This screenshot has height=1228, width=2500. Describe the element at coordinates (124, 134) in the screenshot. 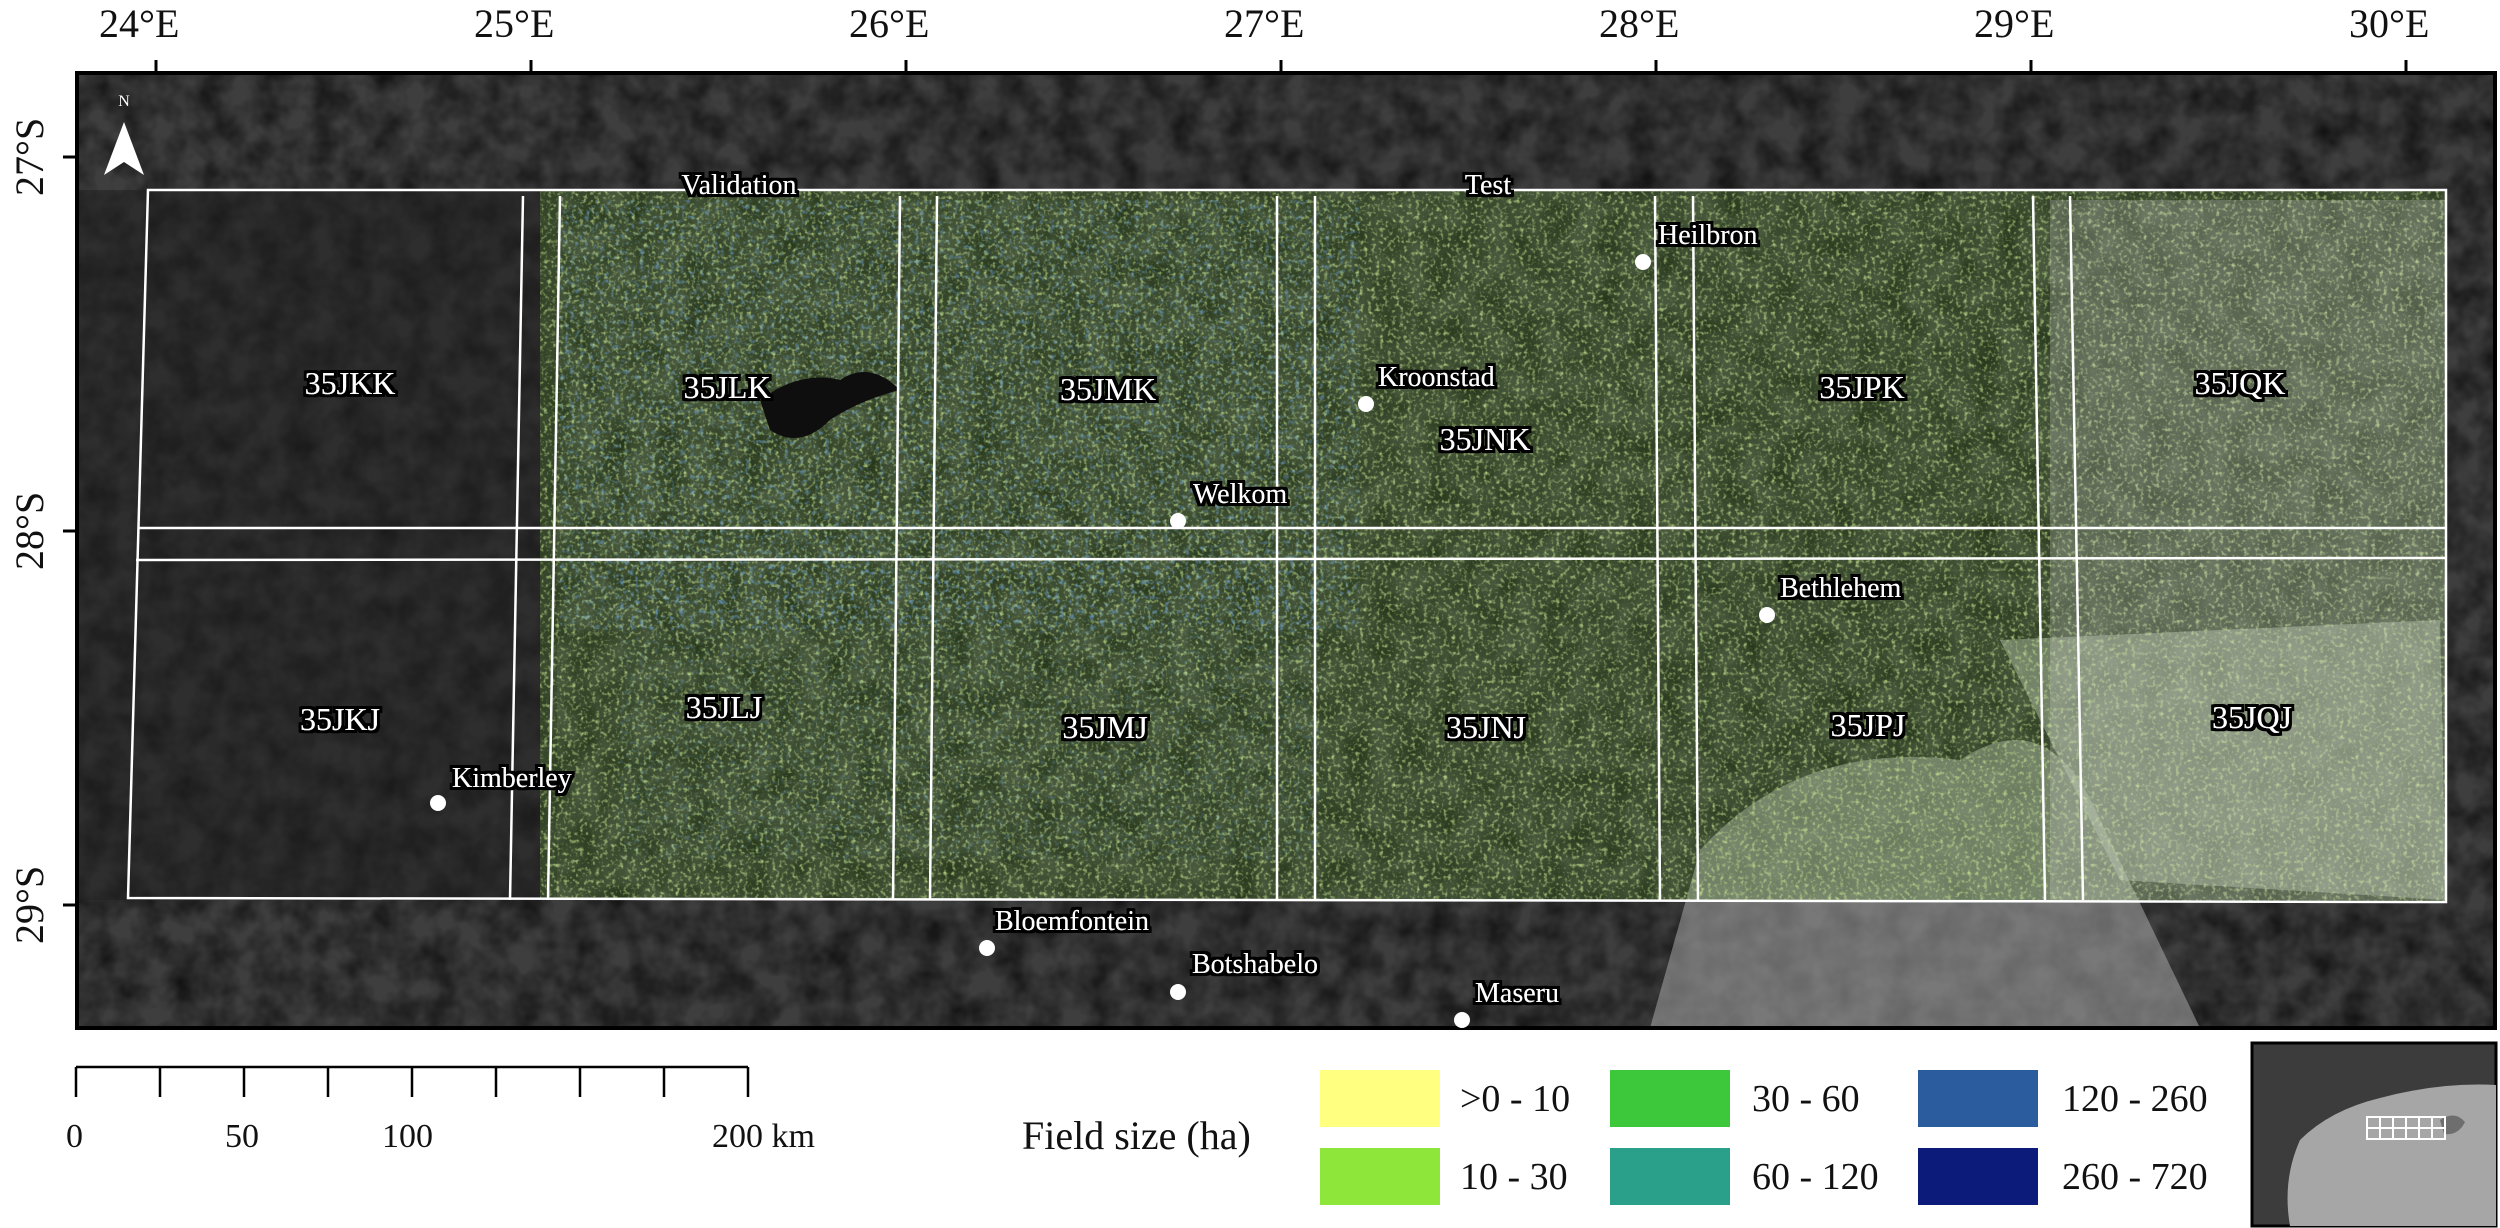

I see `north-arrow-icon: N` at that location.